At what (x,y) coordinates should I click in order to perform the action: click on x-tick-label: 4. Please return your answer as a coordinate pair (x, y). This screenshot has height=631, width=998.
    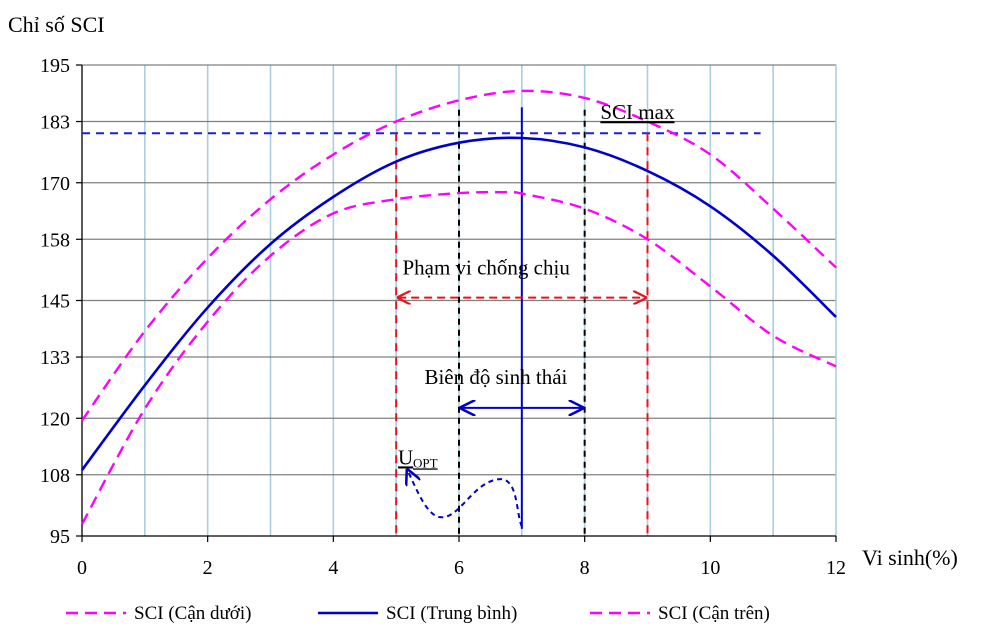
    Looking at the image, I should click on (333, 568).